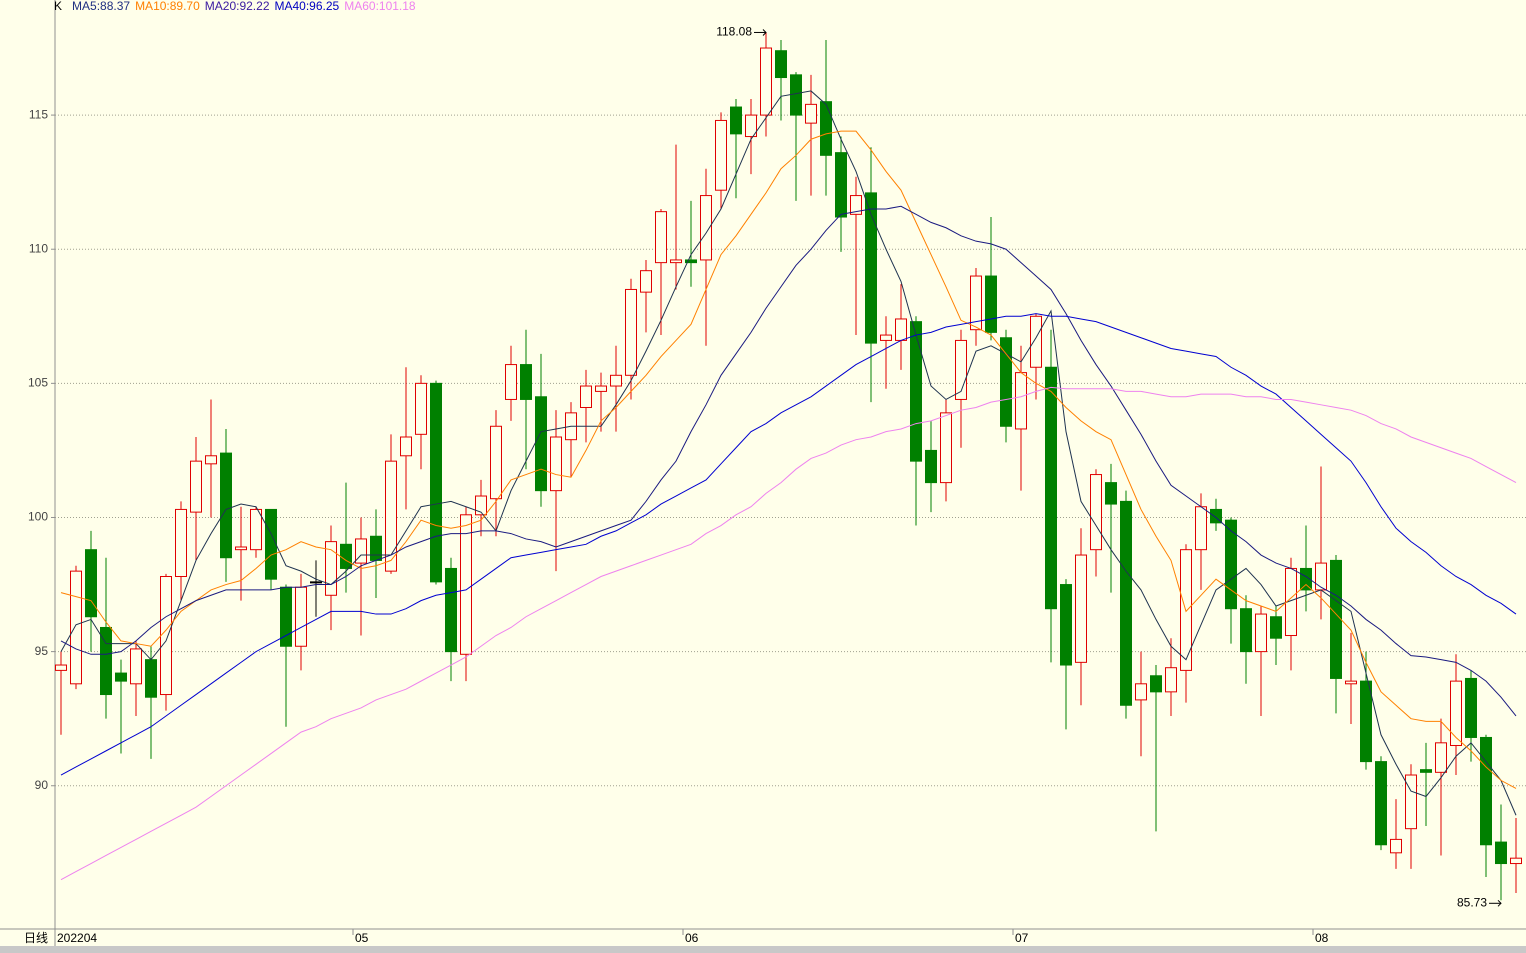 This screenshot has height=953, width=1526. I want to click on legend-entry: MA20:92.22, so click(237, 6).